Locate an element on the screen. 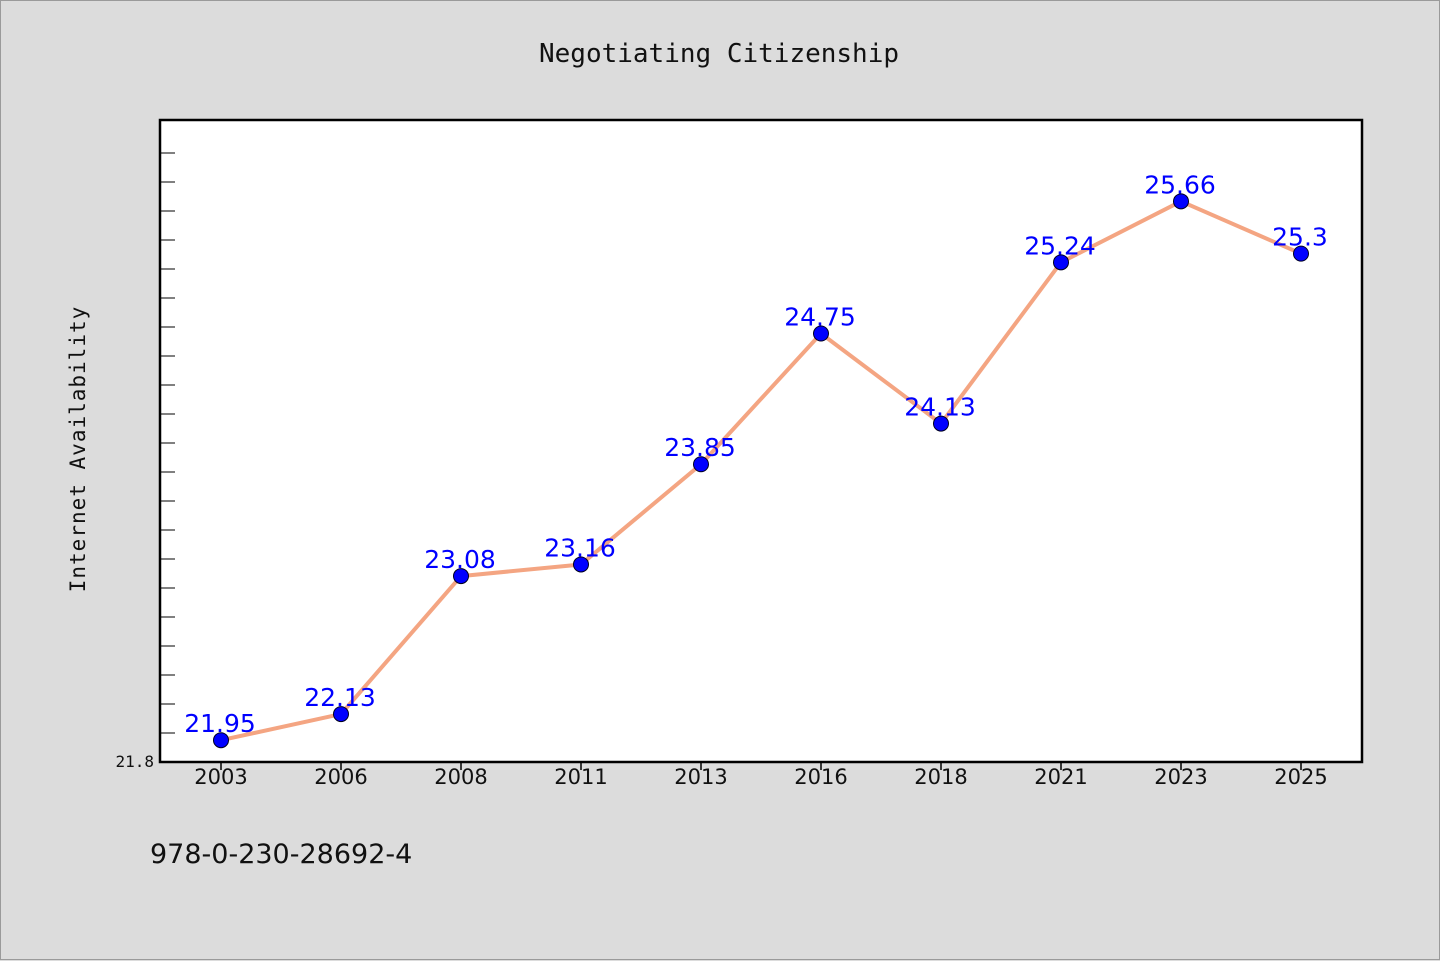  x-axis-ticks: 2003 2006 2008 2011 2013 2016 2018 2021 2023 2025 is located at coordinates (761, 775).